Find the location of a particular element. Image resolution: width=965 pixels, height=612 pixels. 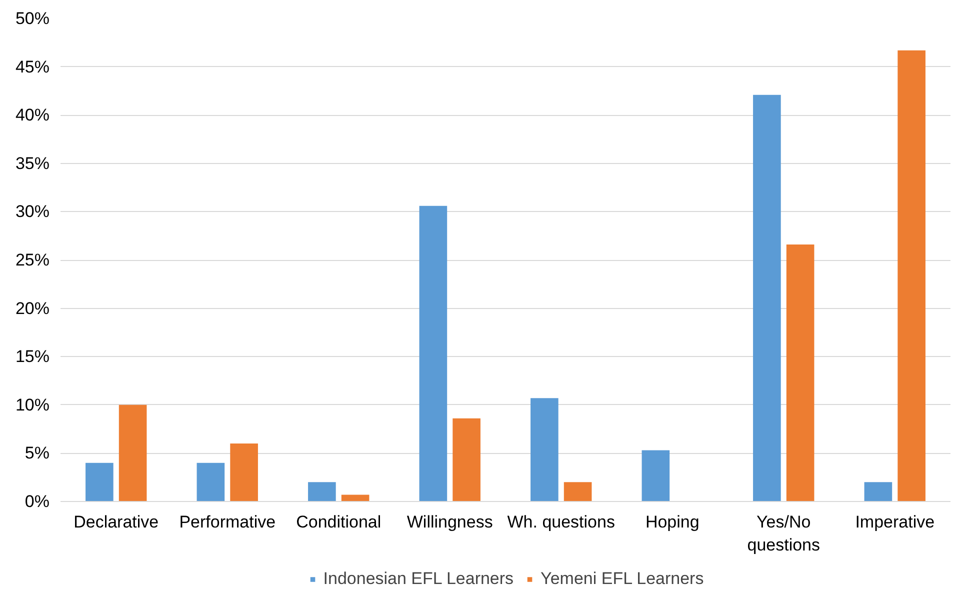

legend-label: Indonesian EFL Learners is located at coordinates (418, 579).